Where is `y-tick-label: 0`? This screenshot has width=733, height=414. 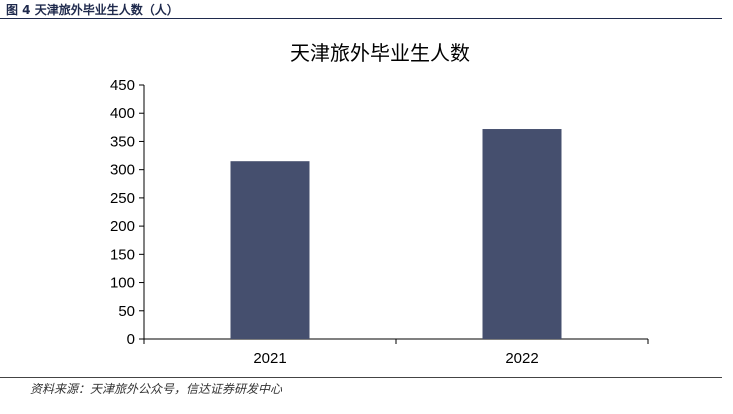
y-tick-label: 0 is located at coordinates (131, 339).